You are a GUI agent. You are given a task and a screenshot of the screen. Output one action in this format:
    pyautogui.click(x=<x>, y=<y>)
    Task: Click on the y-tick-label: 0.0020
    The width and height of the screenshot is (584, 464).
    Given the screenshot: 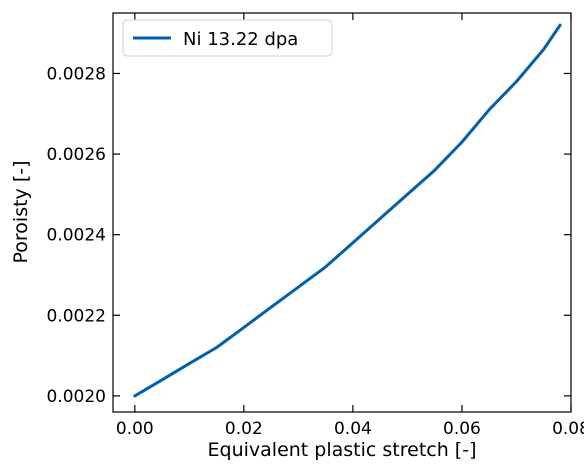 What is the action you would take?
    pyautogui.click(x=76, y=397)
    